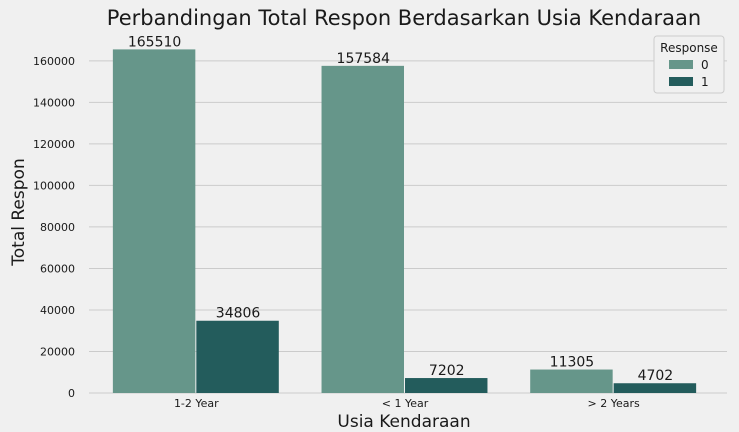 The width and height of the screenshot is (739, 432). What do you see at coordinates (54, 102) in the screenshot?
I see `y-tick-label: 140000` at bounding box center [54, 102].